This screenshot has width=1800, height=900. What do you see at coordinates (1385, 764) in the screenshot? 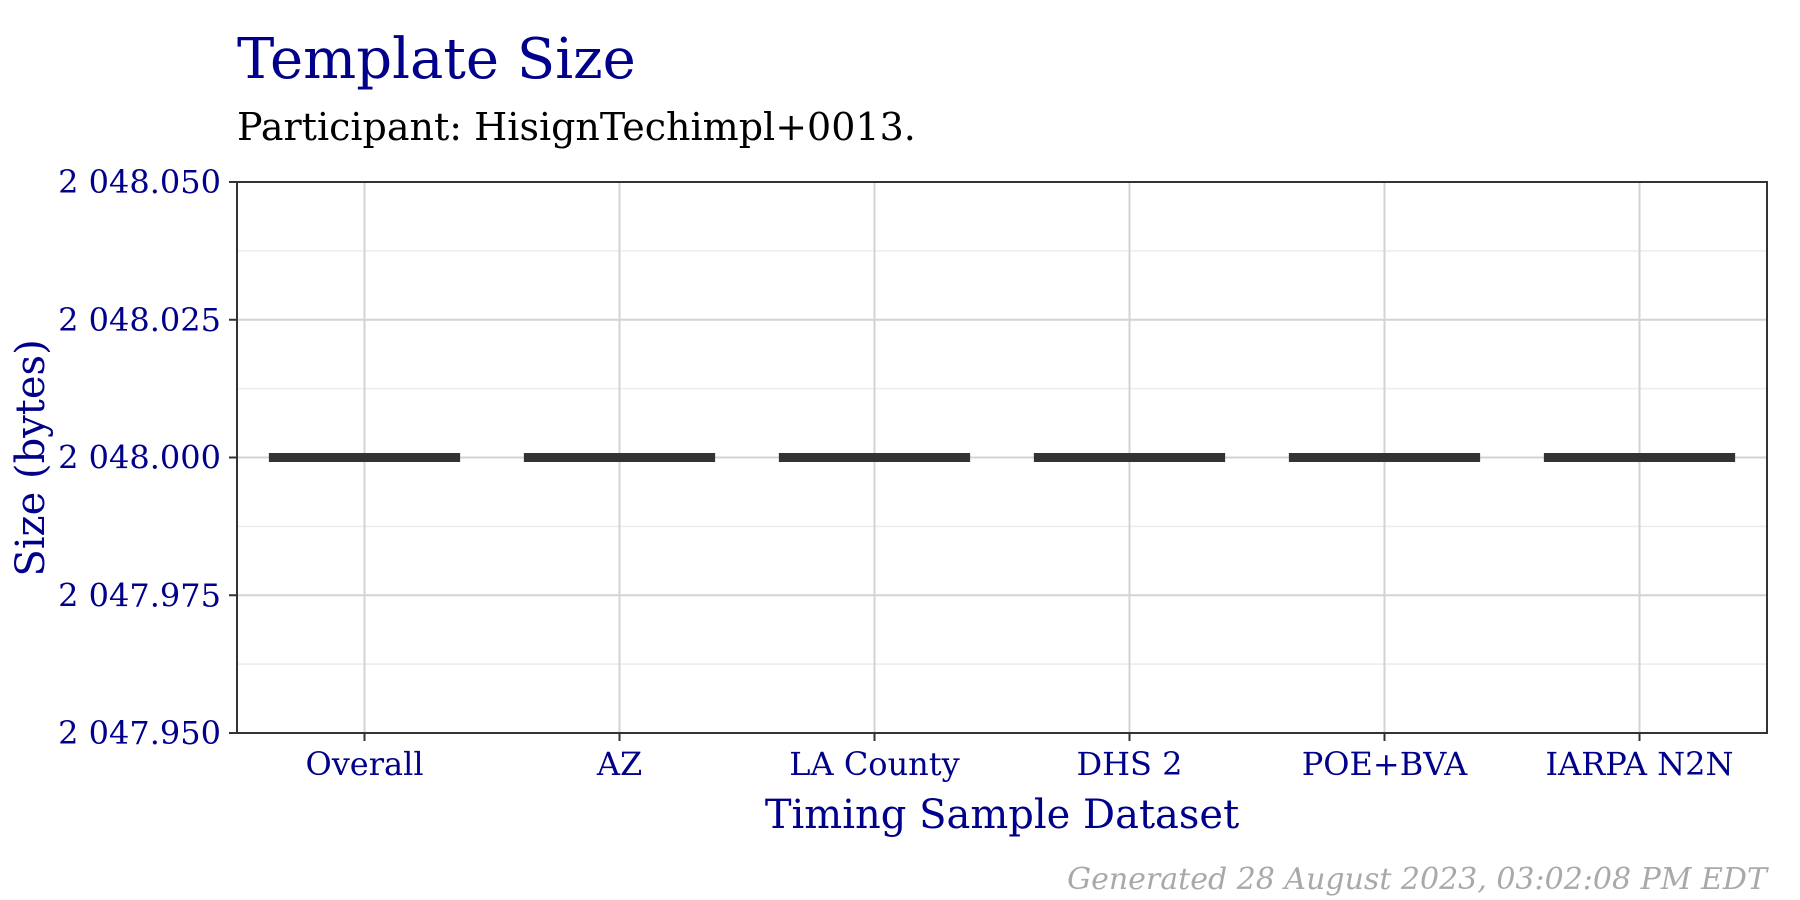
I see `x-tick-label: POE+BVA` at bounding box center [1385, 764].